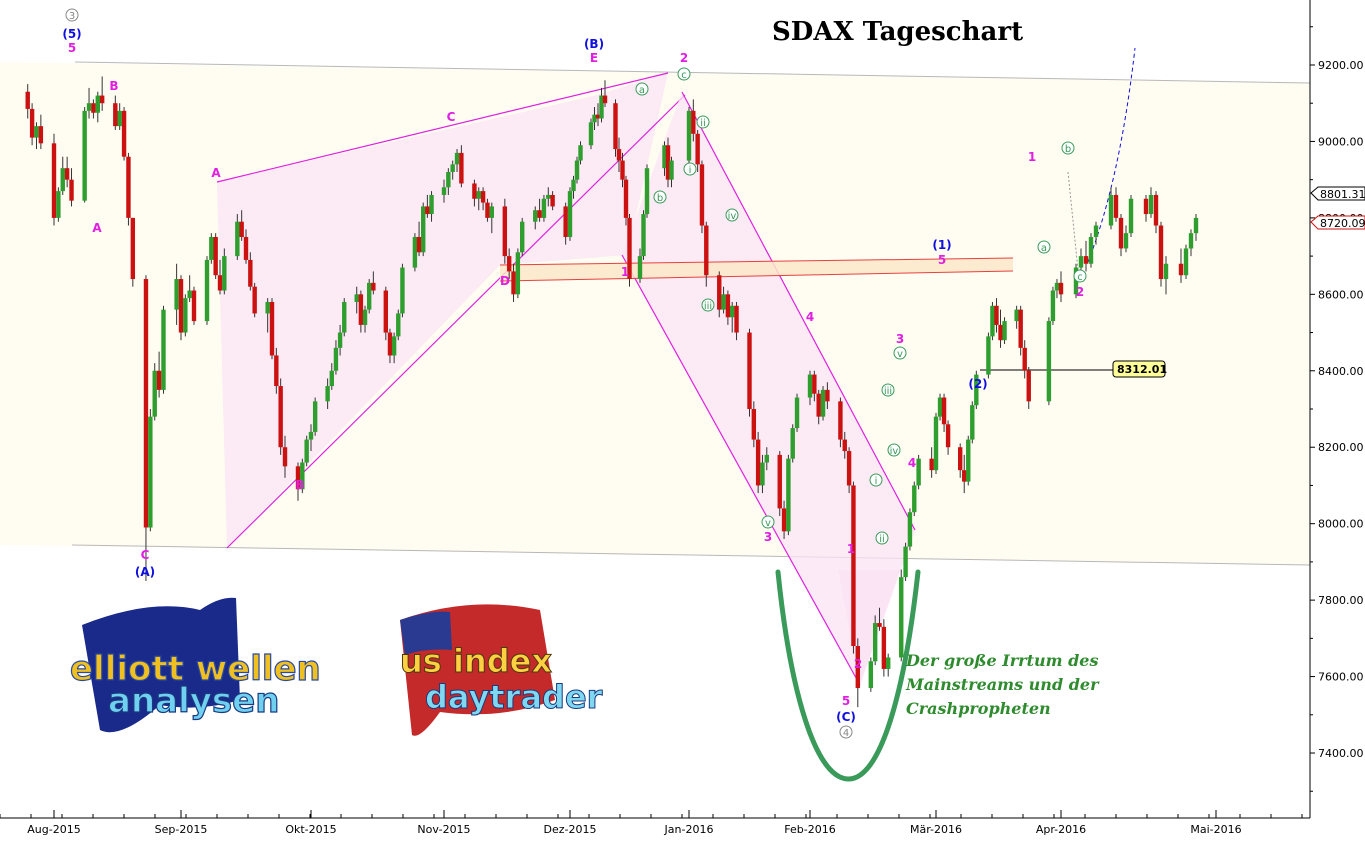  I want to click on wave-label-2-feb: 2, so click(858, 664).